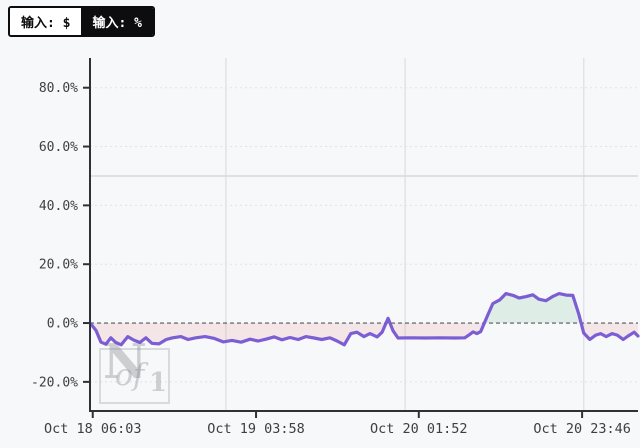 This screenshot has height=448, width=640. I want to click on x-tick-label: Oct 19 03:58, so click(256, 429).